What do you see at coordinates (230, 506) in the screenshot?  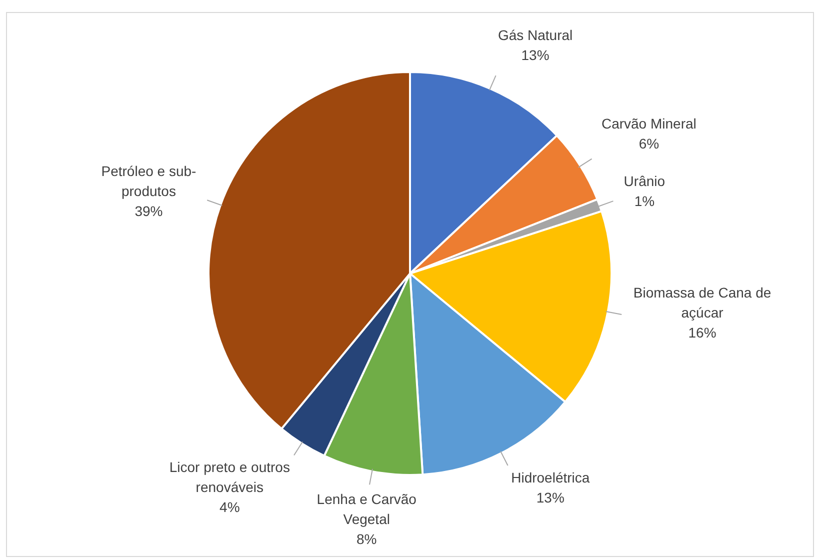 I see `data-label: 4%` at bounding box center [230, 506].